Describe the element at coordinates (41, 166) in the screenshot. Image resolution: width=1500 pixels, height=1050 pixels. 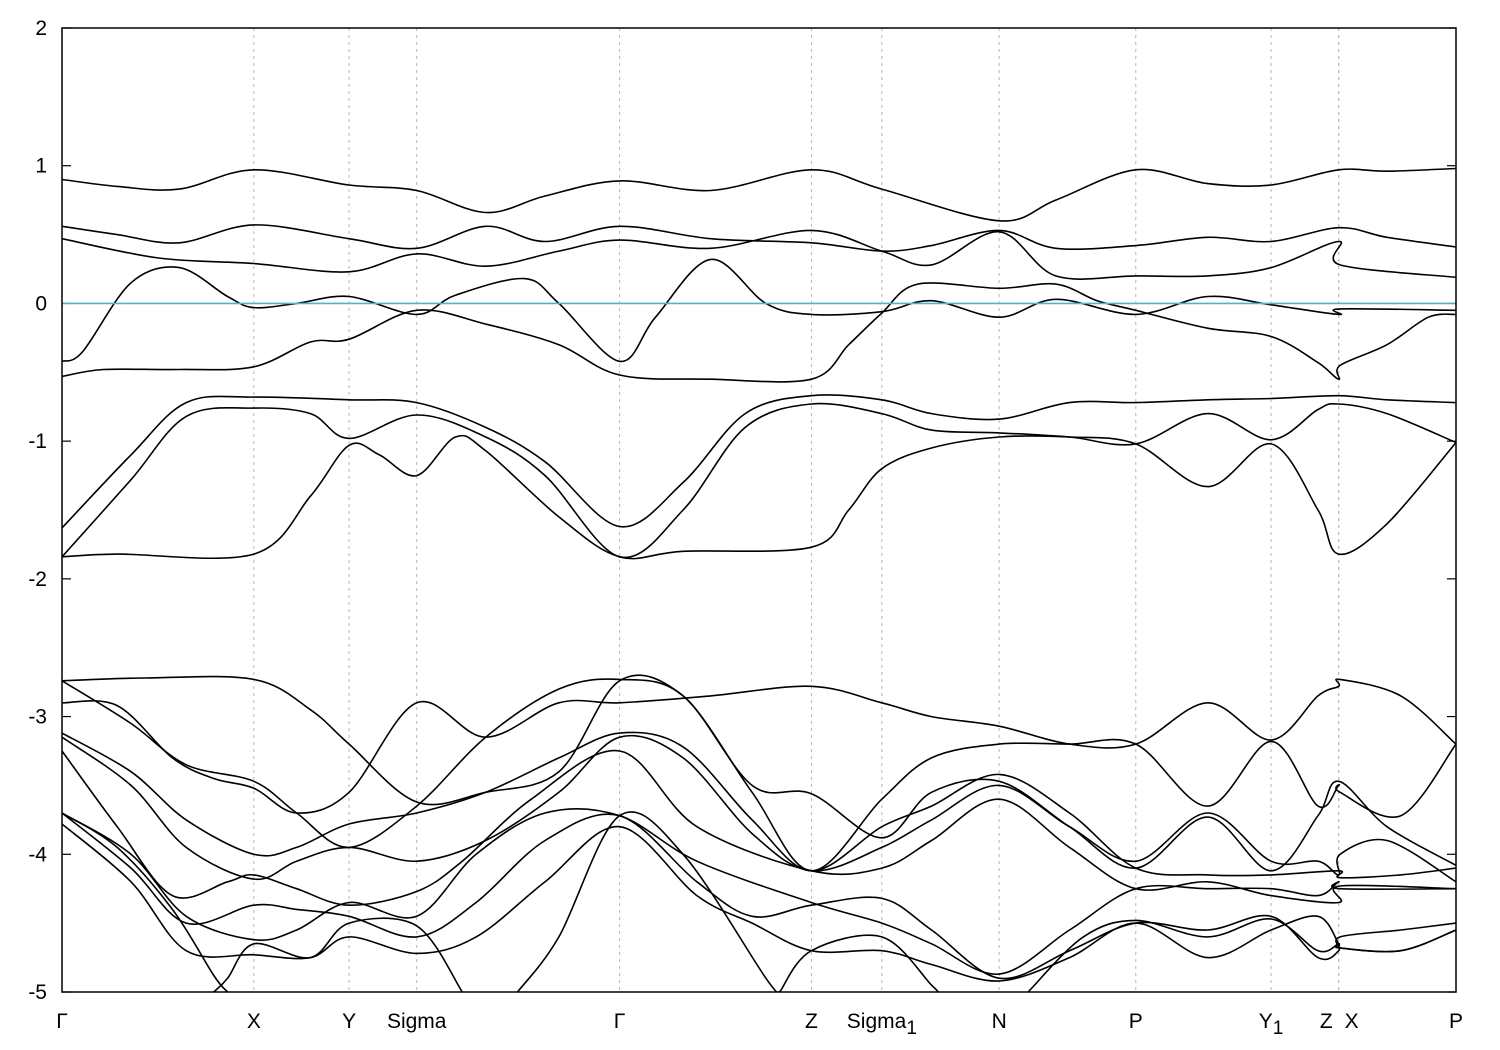
I see `y-tick-label: 1` at that location.